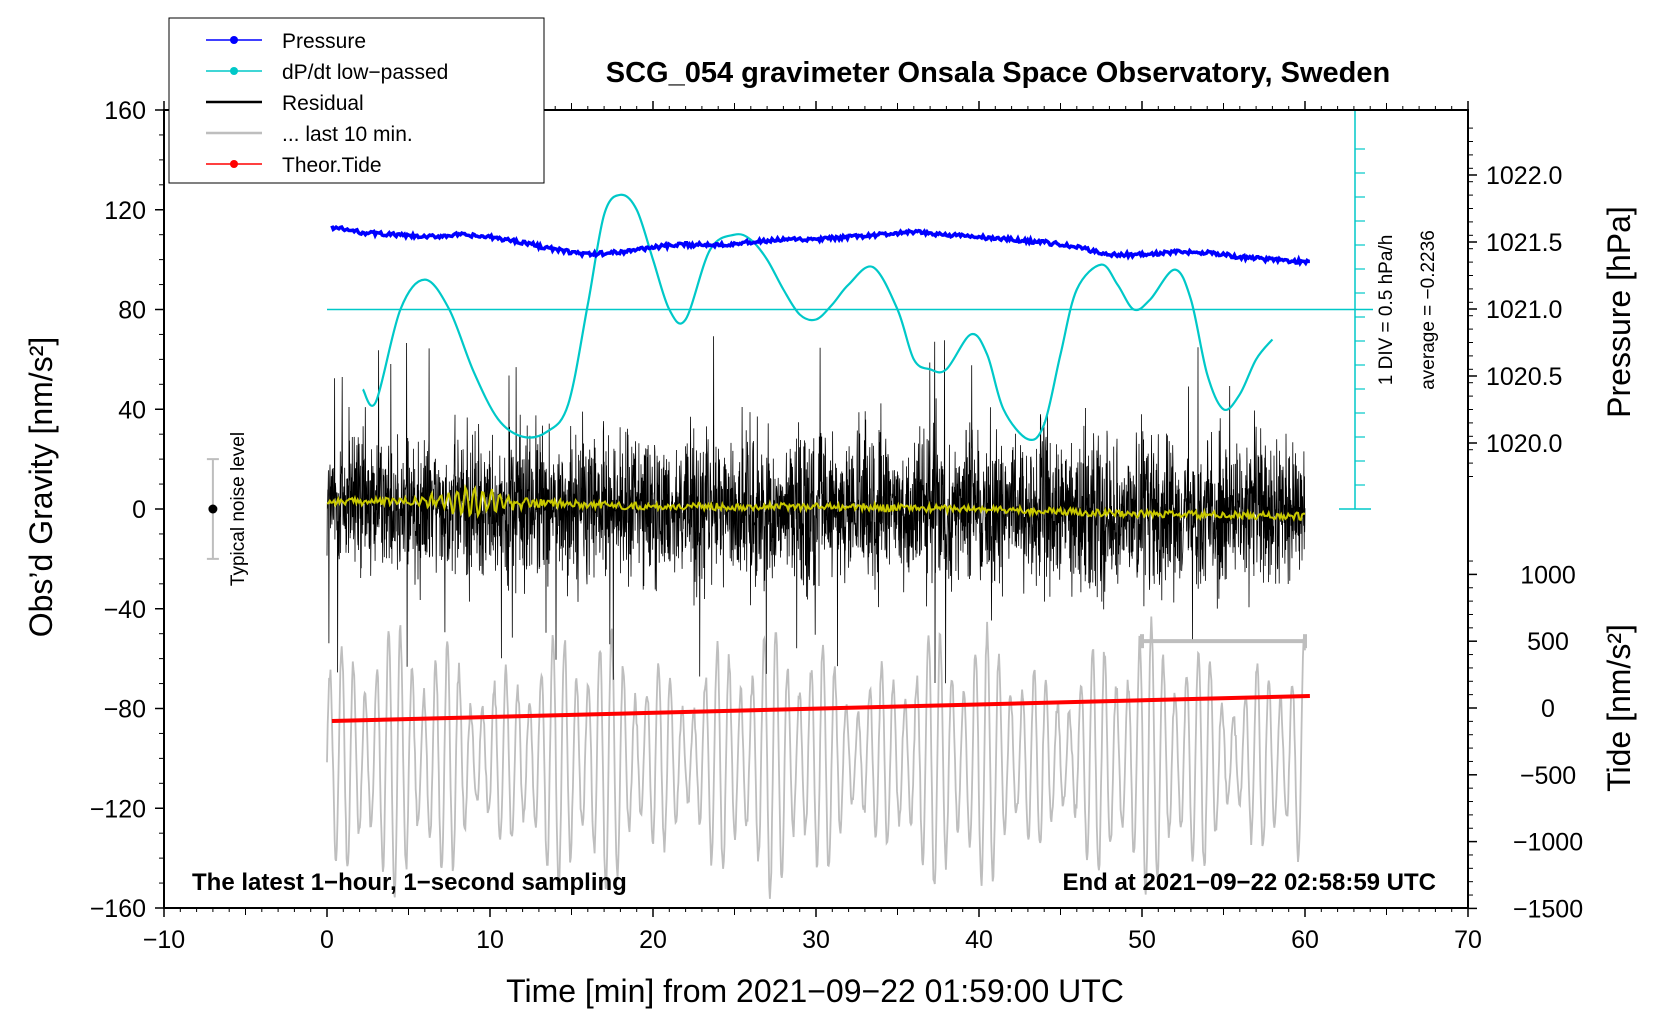 The width and height of the screenshot is (1660, 1020). I want to click on y-tick-label: 0, so click(139, 510).